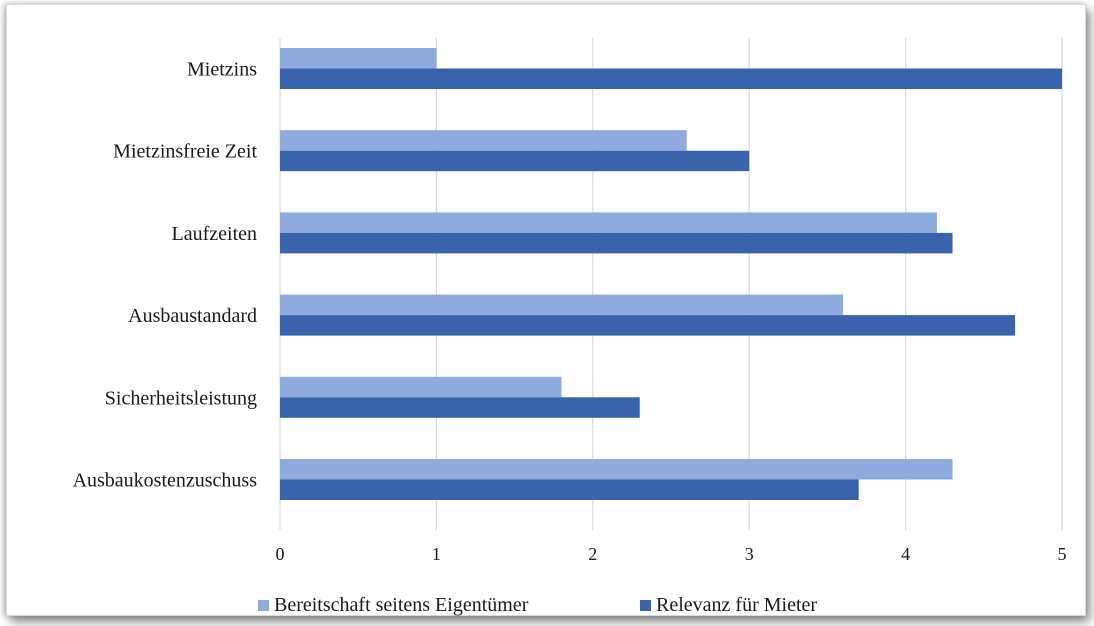 The height and width of the screenshot is (626, 1094). I want to click on x-tick-label: 4, so click(905, 554).